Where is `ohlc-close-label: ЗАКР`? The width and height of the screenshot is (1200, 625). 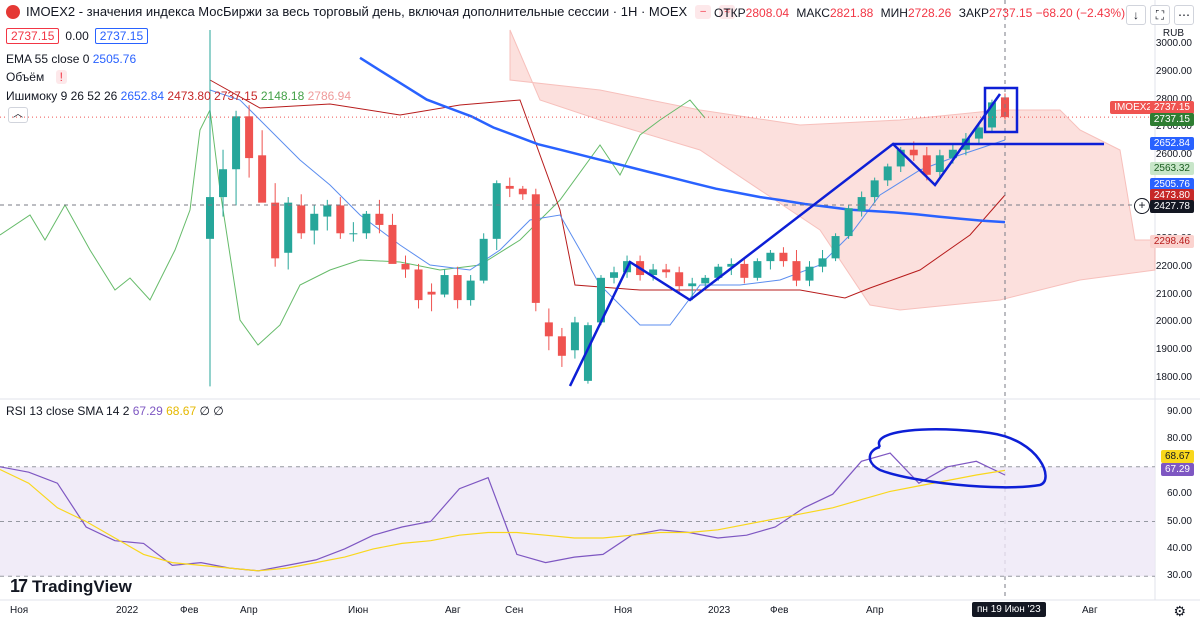 ohlc-close-label: ЗАКР is located at coordinates (973, 13).